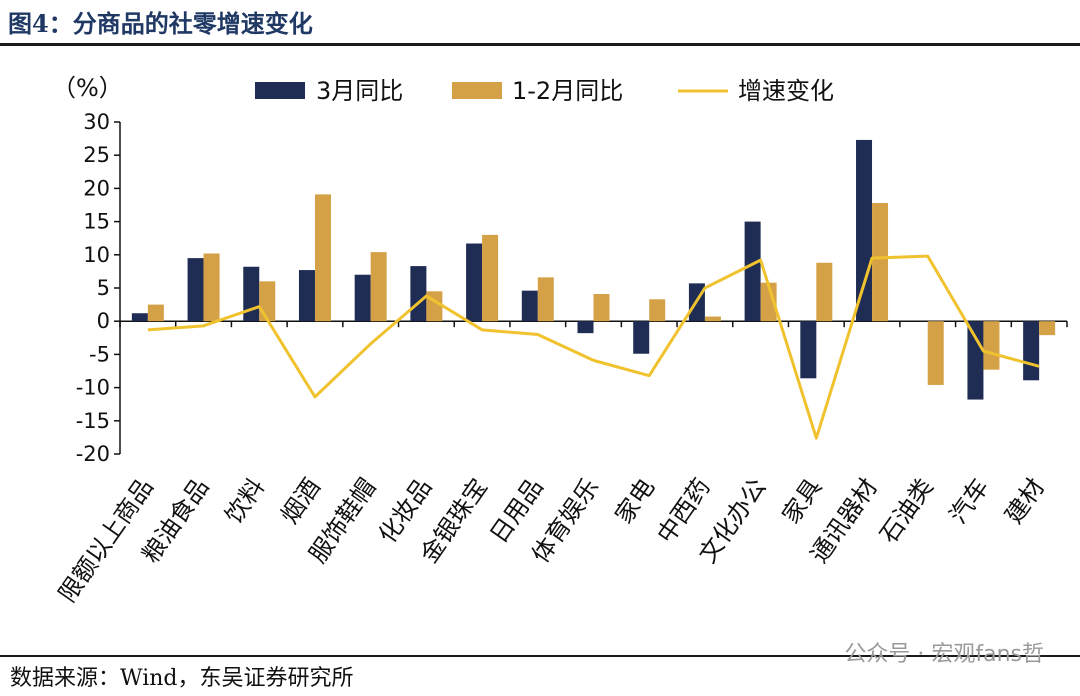 Image resolution: width=1080 pixels, height=696 pixels. I want to click on y-tick-label: 5, so click(103, 288).